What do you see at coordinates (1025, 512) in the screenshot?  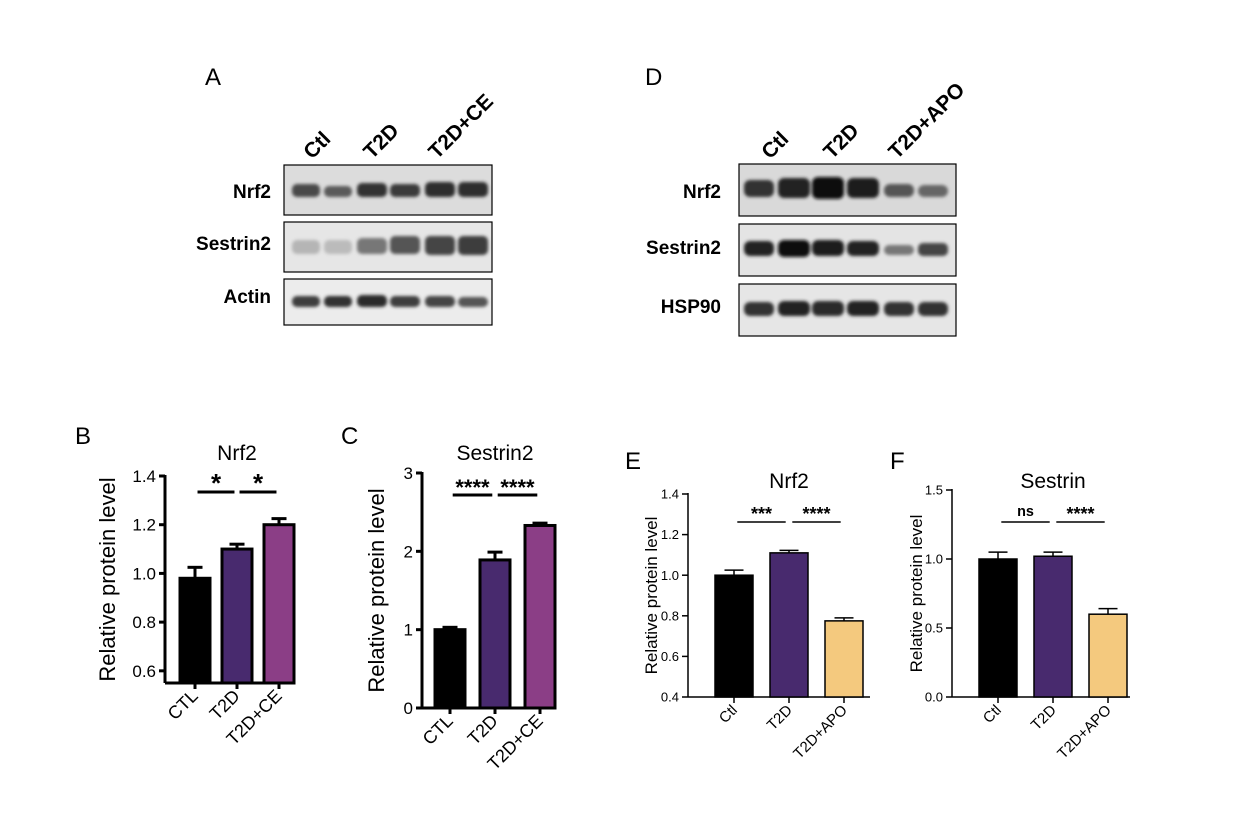 I see `significance-label: ns` at bounding box center [1025, 512].